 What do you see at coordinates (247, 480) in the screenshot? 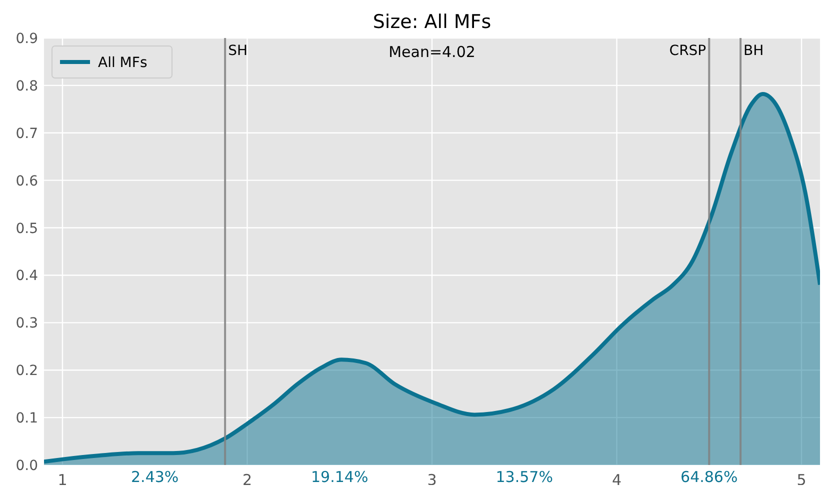
I see `x-tick-label: 2` at bounding box center [247, 480].